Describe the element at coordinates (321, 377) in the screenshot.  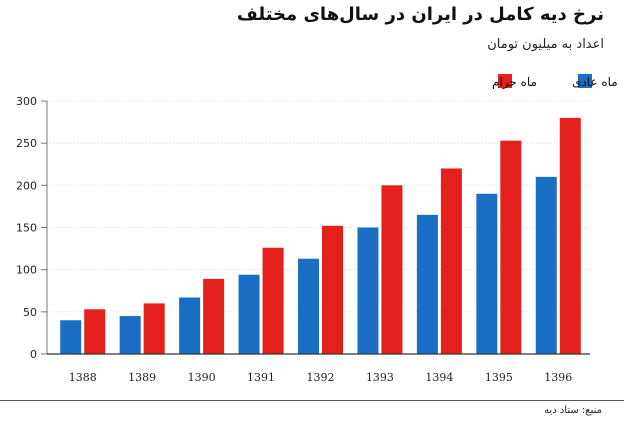
I see `x-tick-label: 1392` at that location.